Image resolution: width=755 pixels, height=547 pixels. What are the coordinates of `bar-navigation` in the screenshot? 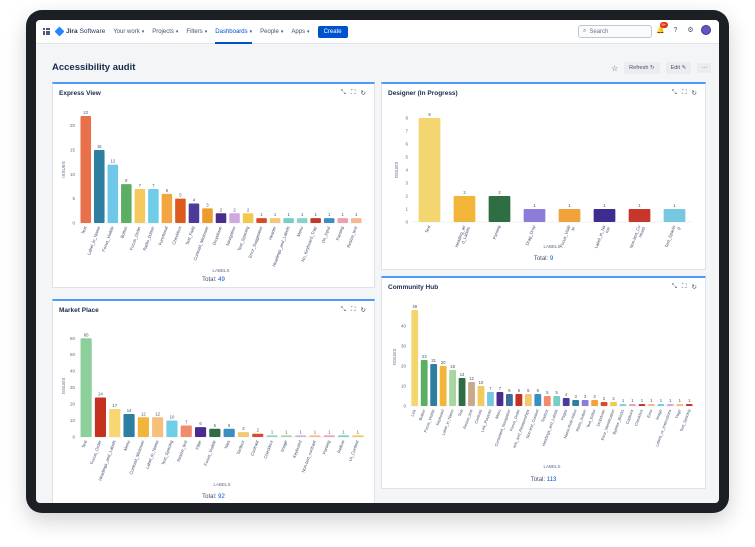 It's located at (234, 218).